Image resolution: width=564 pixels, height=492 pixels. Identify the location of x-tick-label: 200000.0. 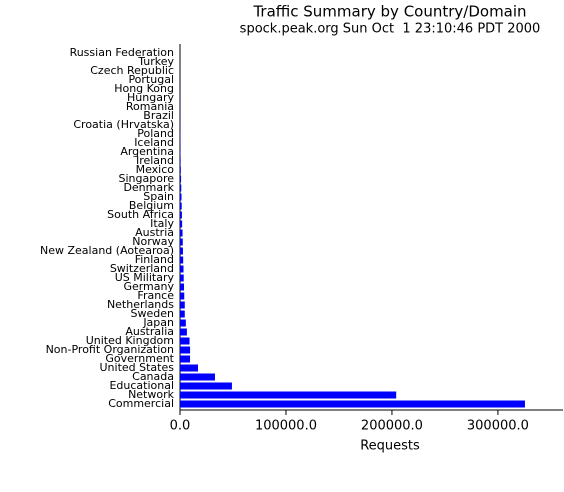
(392, 426).